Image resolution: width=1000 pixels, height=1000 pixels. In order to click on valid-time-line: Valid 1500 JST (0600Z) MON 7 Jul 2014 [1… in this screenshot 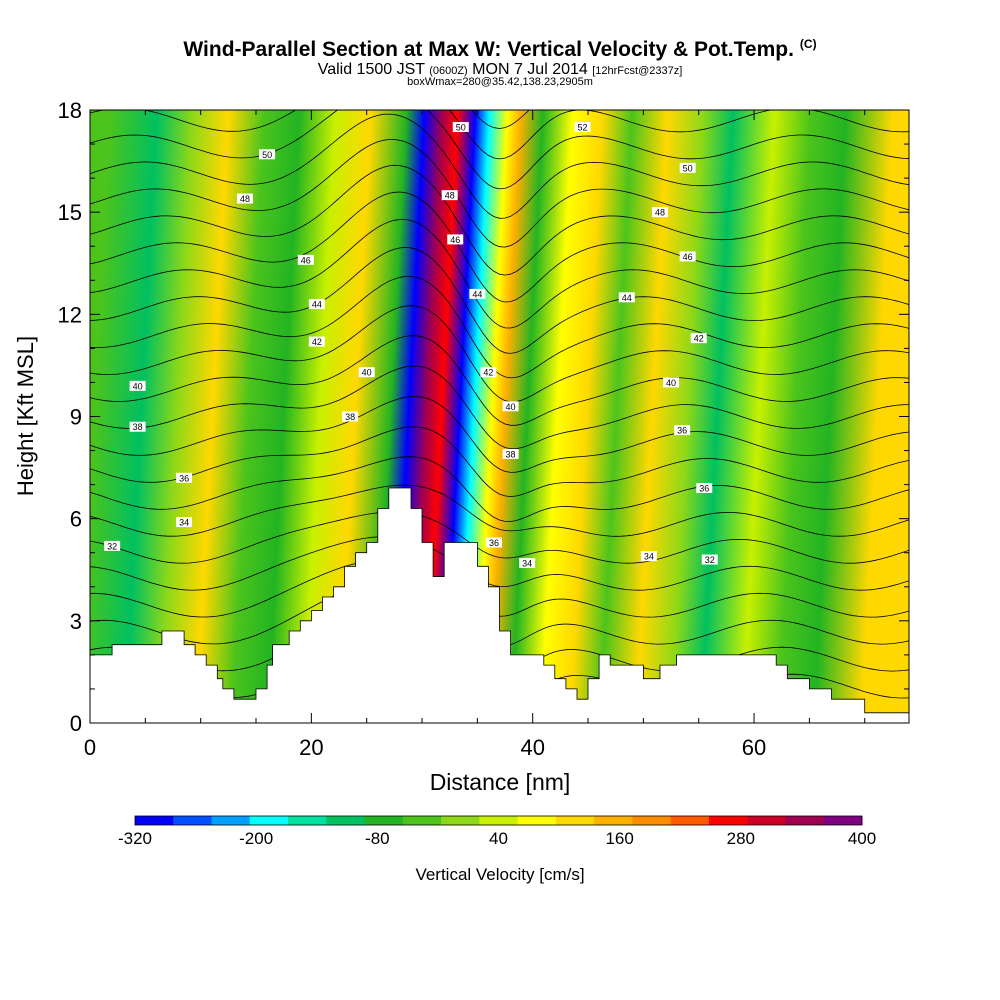, I will do `click(500, 70)`.